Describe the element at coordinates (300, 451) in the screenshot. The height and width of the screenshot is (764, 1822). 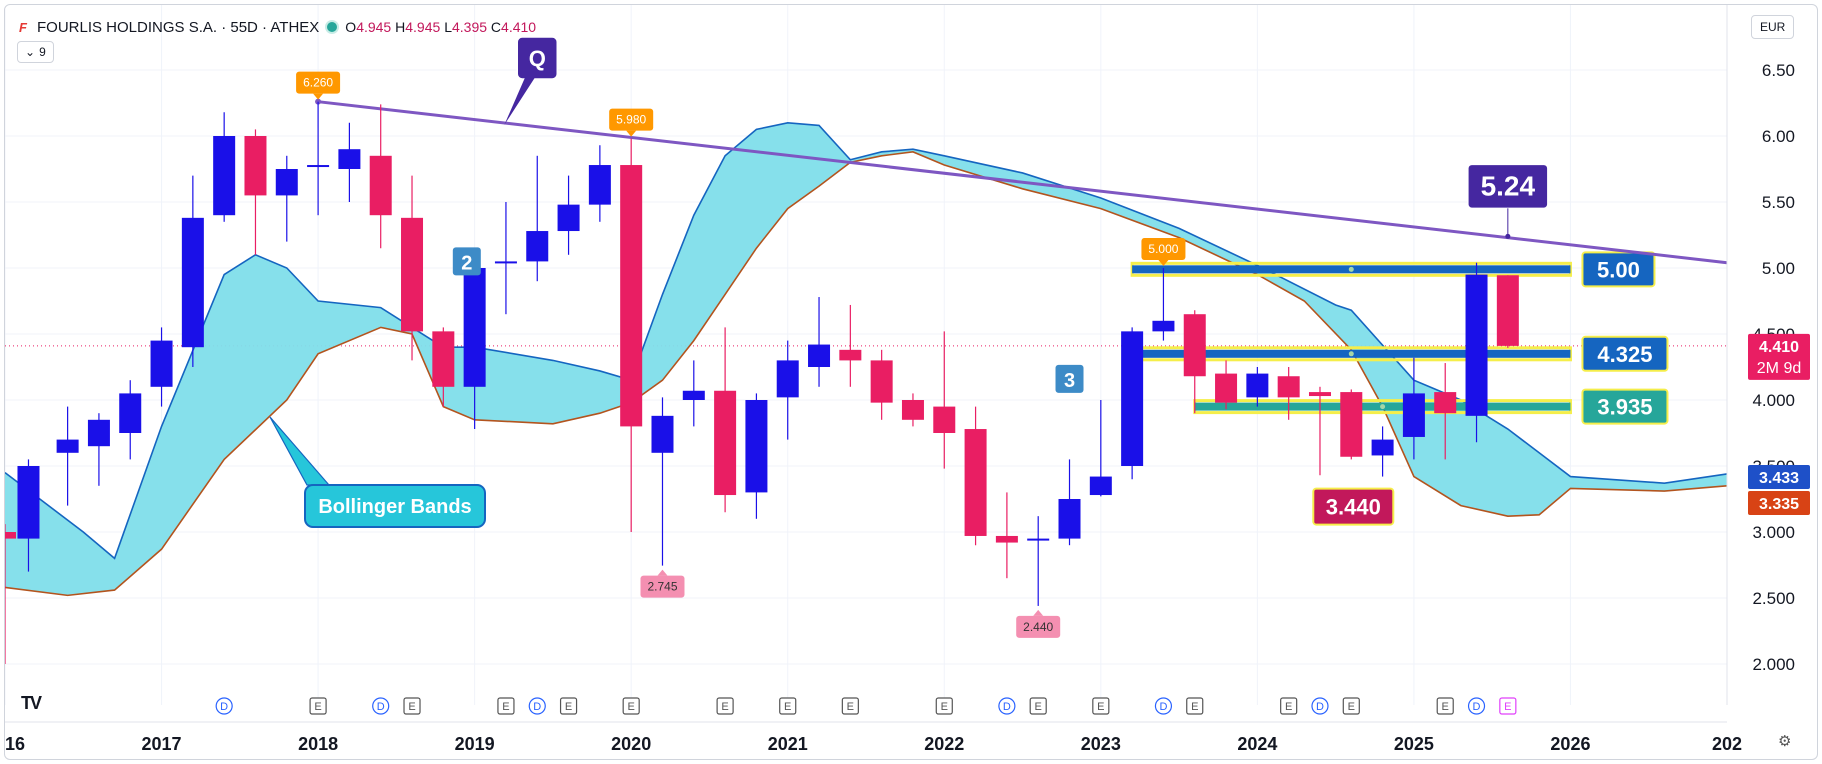
I see `bb-label-pointer` at that location.